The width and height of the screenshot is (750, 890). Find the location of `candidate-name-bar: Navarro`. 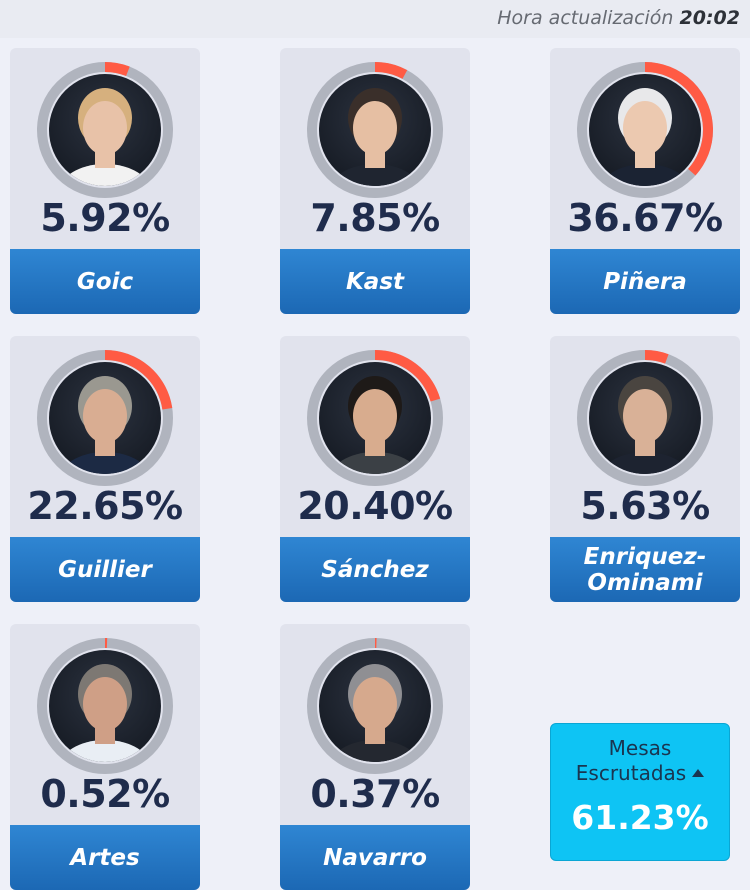

candidate-name-bar: Navarro is located at coordinates (375, 857).